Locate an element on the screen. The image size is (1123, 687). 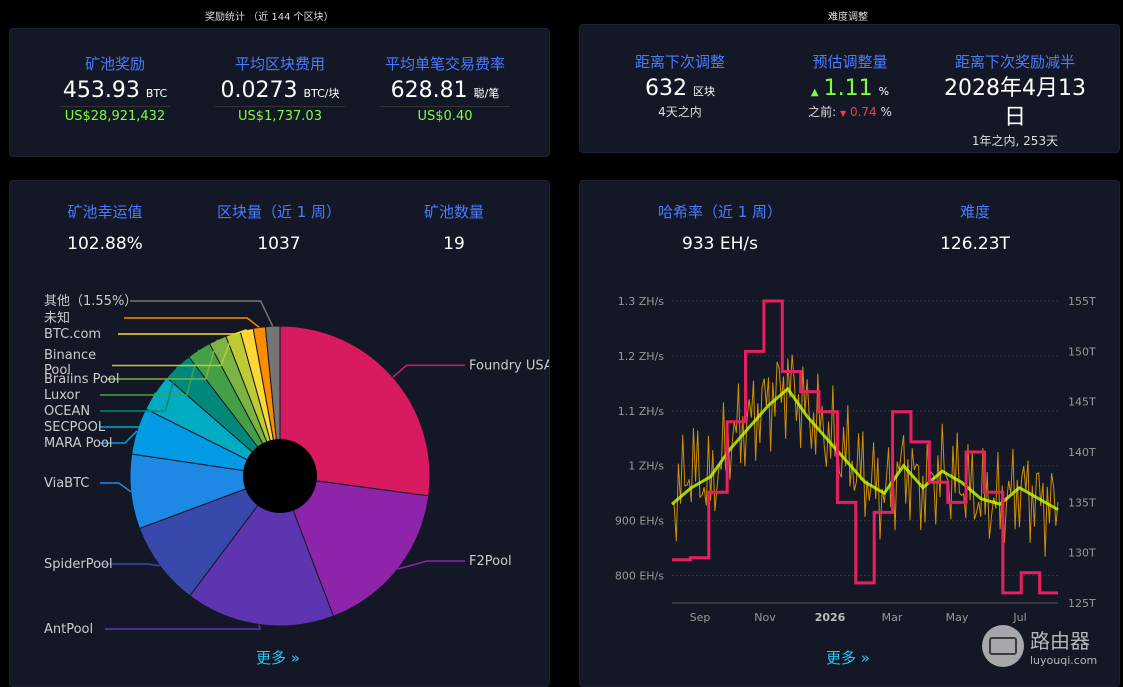
y-tick-right: 130T is located at coordinates (1082, 553).